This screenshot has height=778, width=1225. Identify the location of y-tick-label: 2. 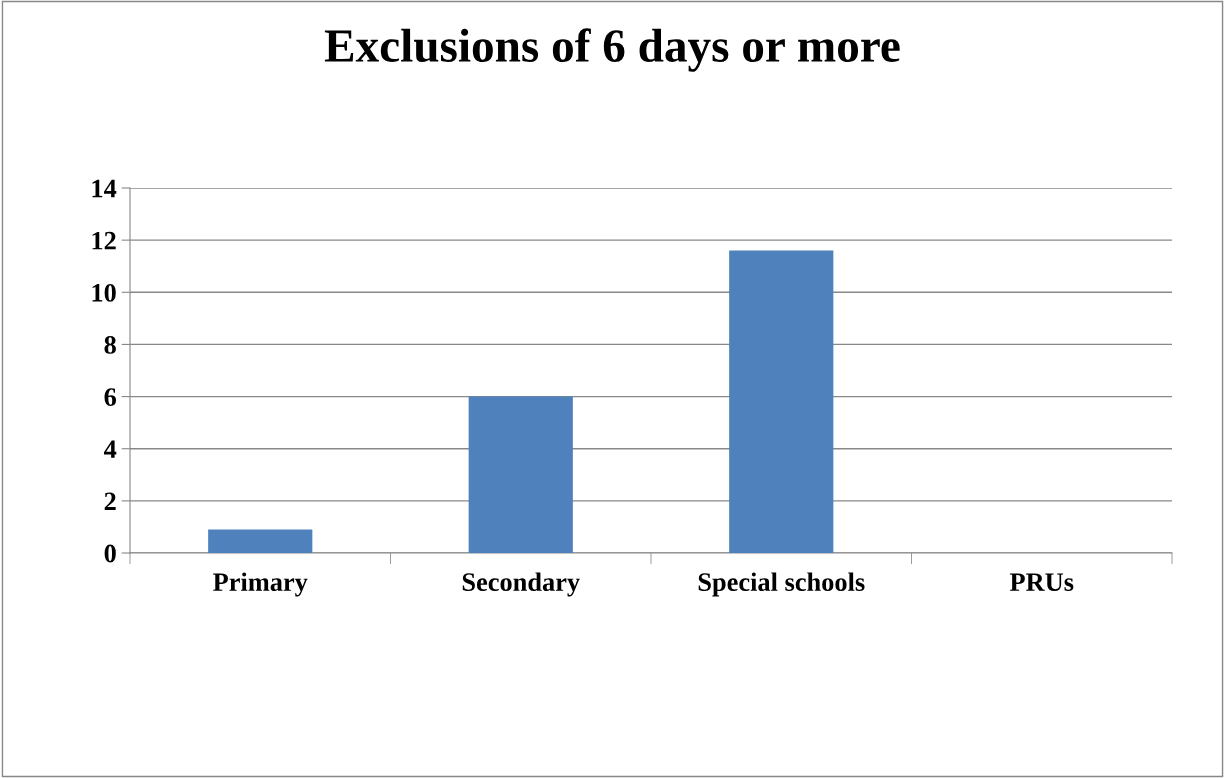
(110, 501).